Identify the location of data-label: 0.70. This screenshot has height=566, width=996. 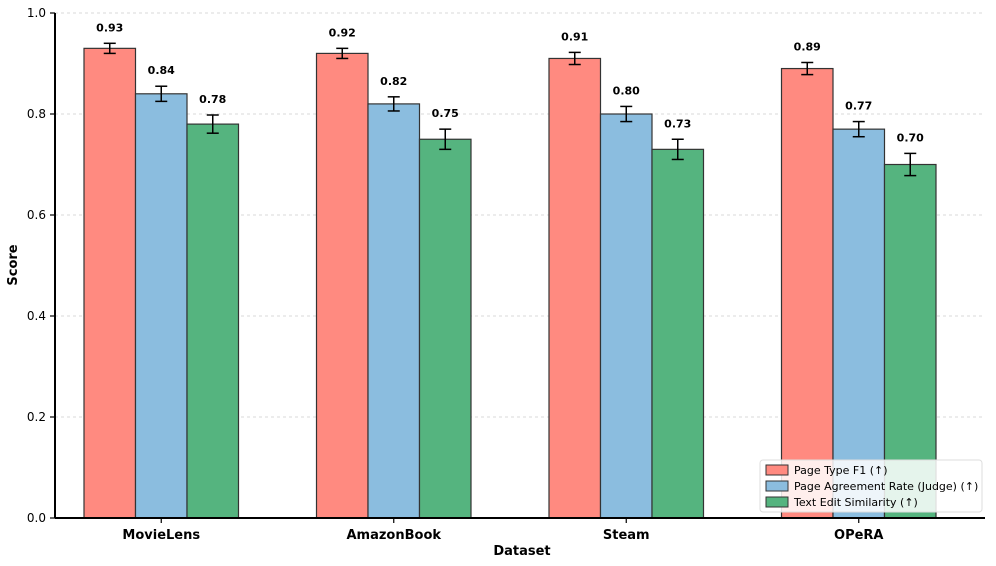
(910, 137).